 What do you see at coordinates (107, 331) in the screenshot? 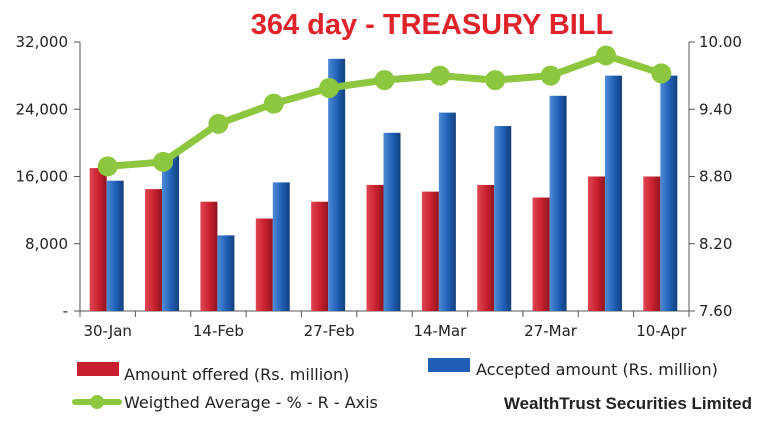
I see `x-tick-label: 30-Jan` at bounding box center [107, 331].